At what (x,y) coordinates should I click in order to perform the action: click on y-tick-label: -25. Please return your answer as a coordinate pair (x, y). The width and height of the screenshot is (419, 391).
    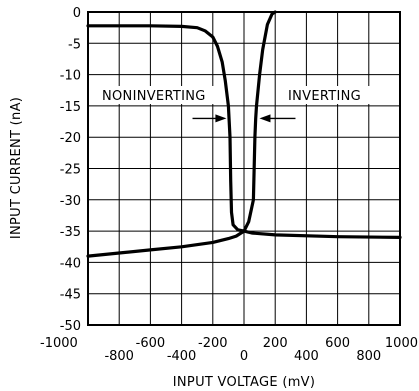
    Looking at the image, I should click on (70, 170).